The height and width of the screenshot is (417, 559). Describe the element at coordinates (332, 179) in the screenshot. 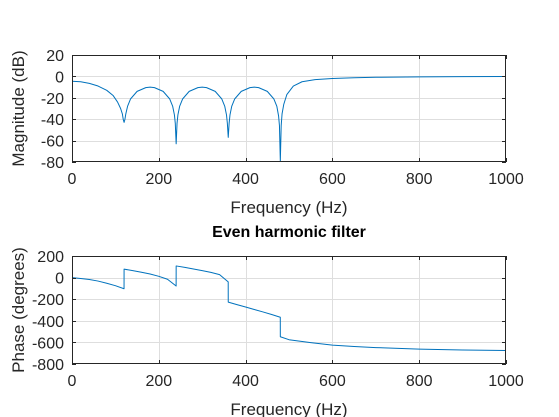

I see `magnitude-x-tick-label: 600` at that location.